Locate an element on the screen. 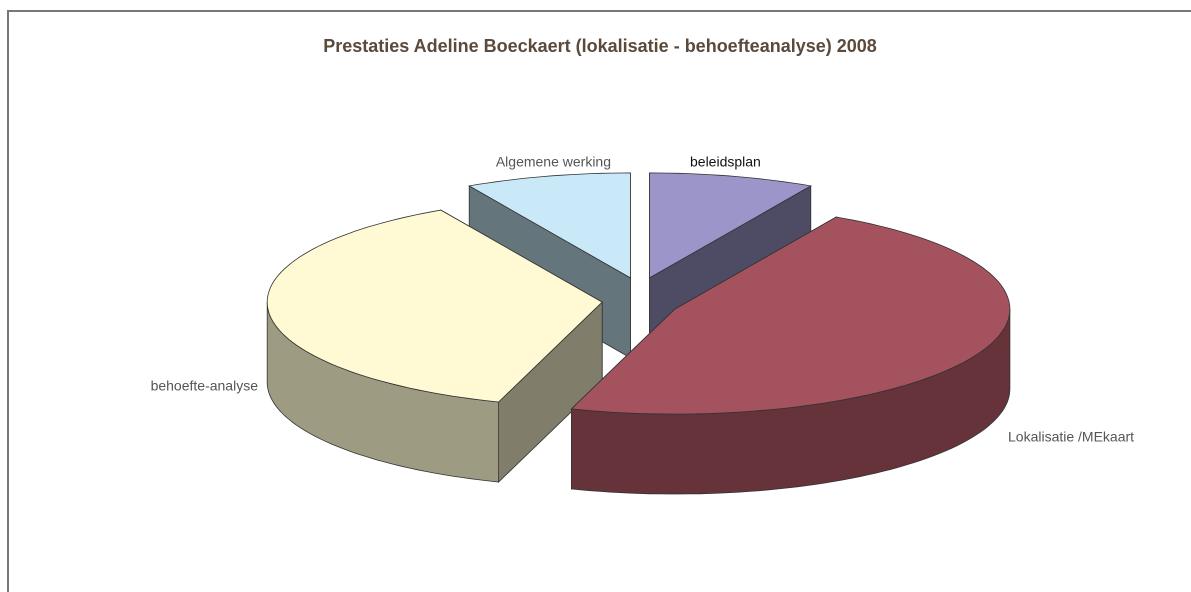 This screenshot has height=592, width=1191. slice-label: beleidsplan is located at coordinates (725, 162).